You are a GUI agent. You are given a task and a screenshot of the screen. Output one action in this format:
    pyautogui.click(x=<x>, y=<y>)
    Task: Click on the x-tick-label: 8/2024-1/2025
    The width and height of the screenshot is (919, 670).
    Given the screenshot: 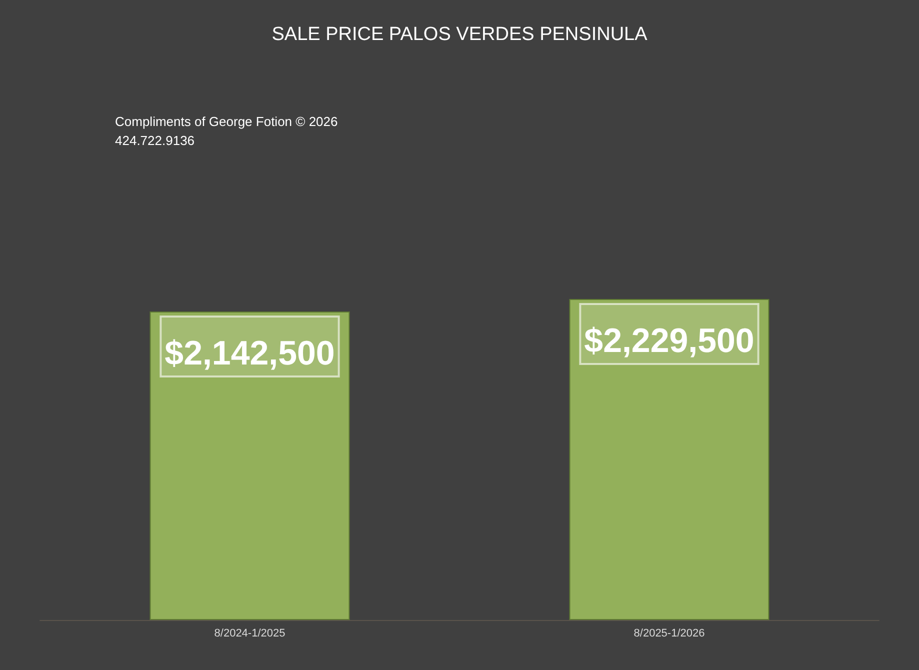 What is the action you would take?
    pyautogui.click(x=250, y=634)
    